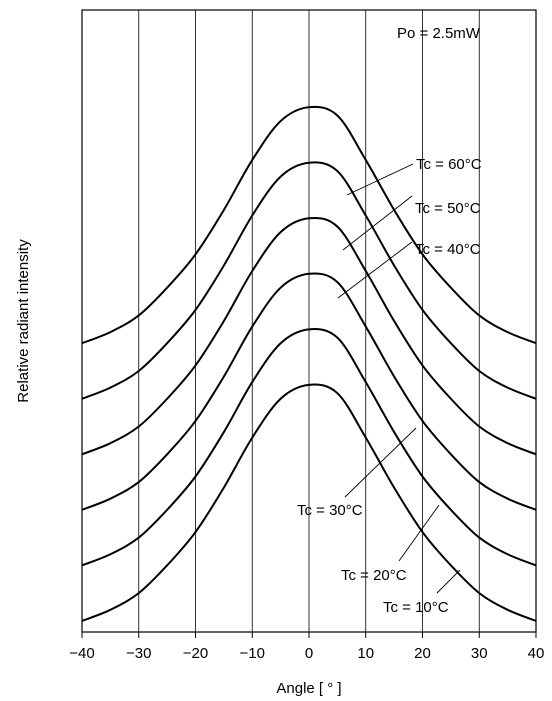 This screenshot has width=552, height=701. Describe the element at coordinates (439, 33) in the screenshot. I see `power-annotation: Po = 2.5mW` at that location.